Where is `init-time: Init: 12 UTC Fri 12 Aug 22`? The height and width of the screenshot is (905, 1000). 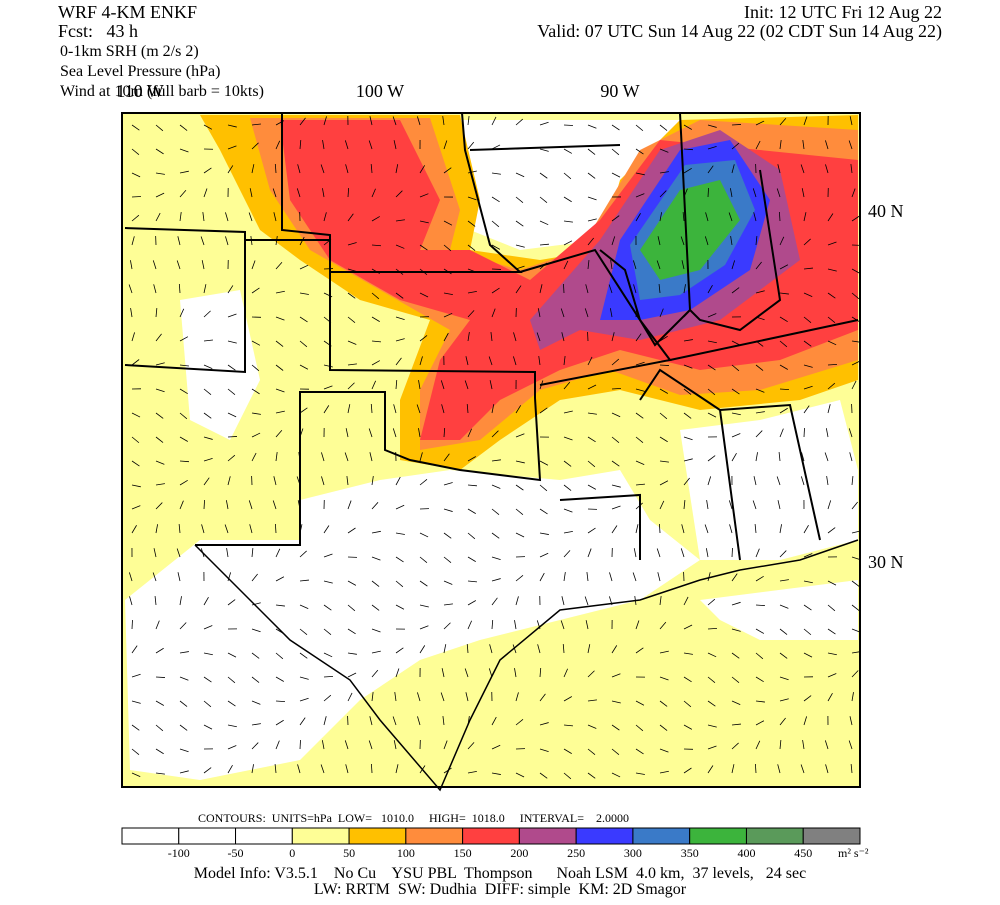
init-time: Init: 12 UTC Fri 12 Aug 22 is located at coordinates (843, 12).